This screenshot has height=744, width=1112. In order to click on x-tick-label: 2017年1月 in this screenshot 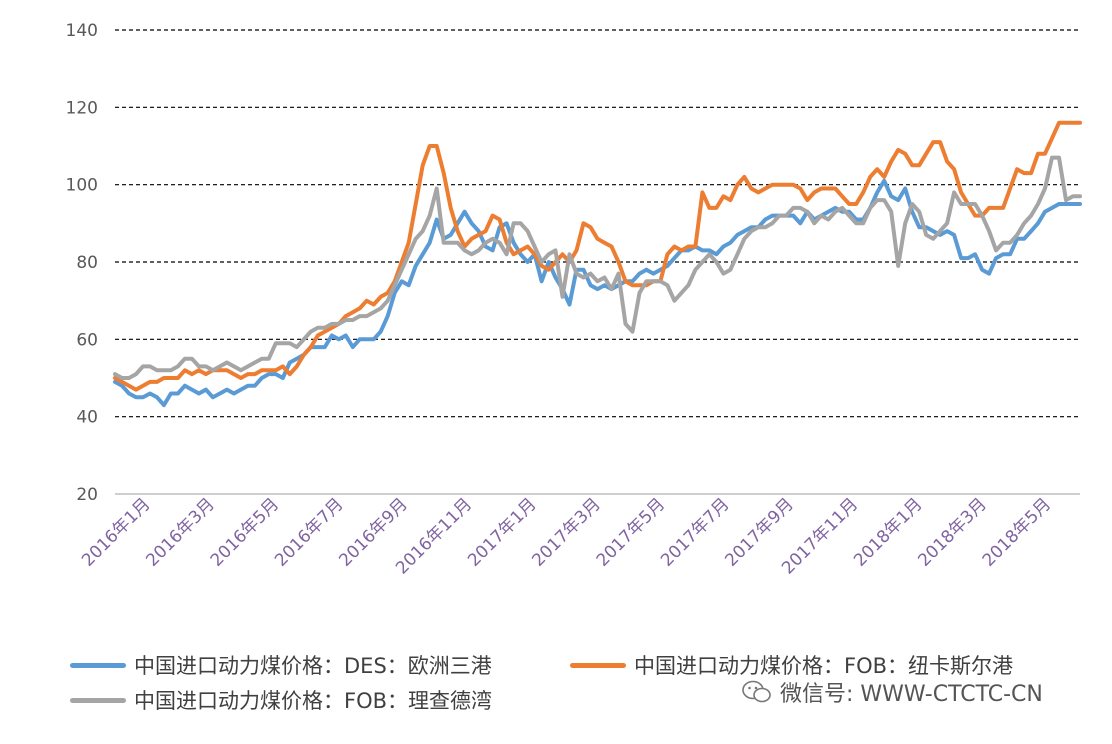, I will do `click(502, 532)`.